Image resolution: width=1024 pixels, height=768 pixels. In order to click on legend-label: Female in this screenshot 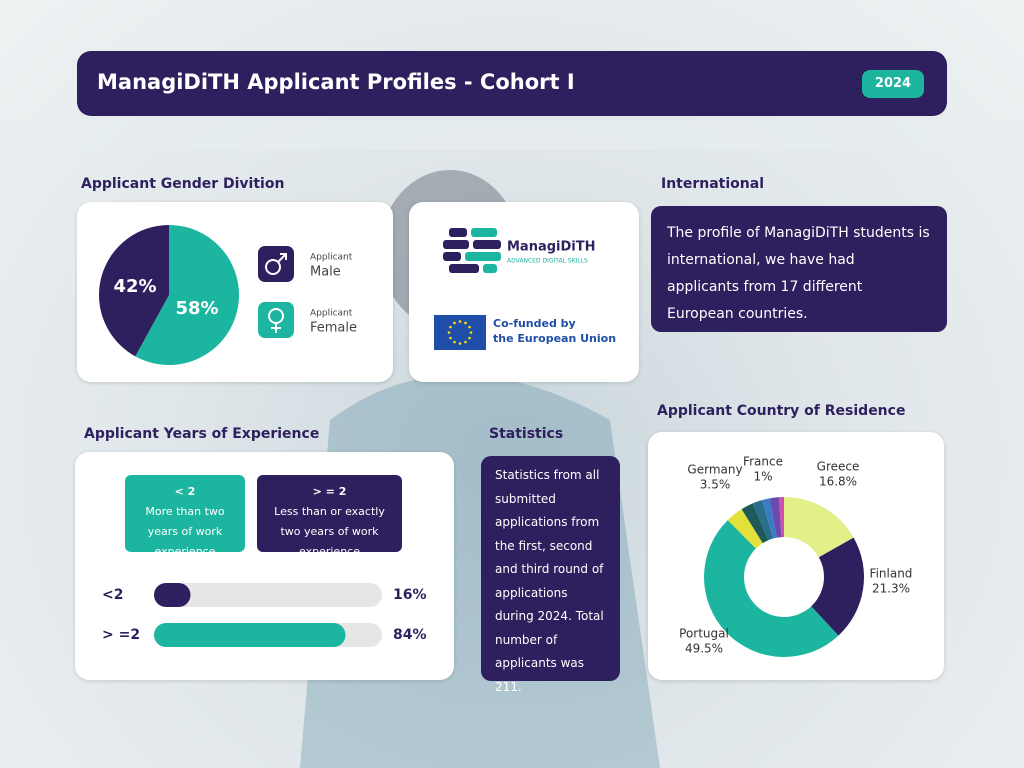, I will do `click(333, 328)`.